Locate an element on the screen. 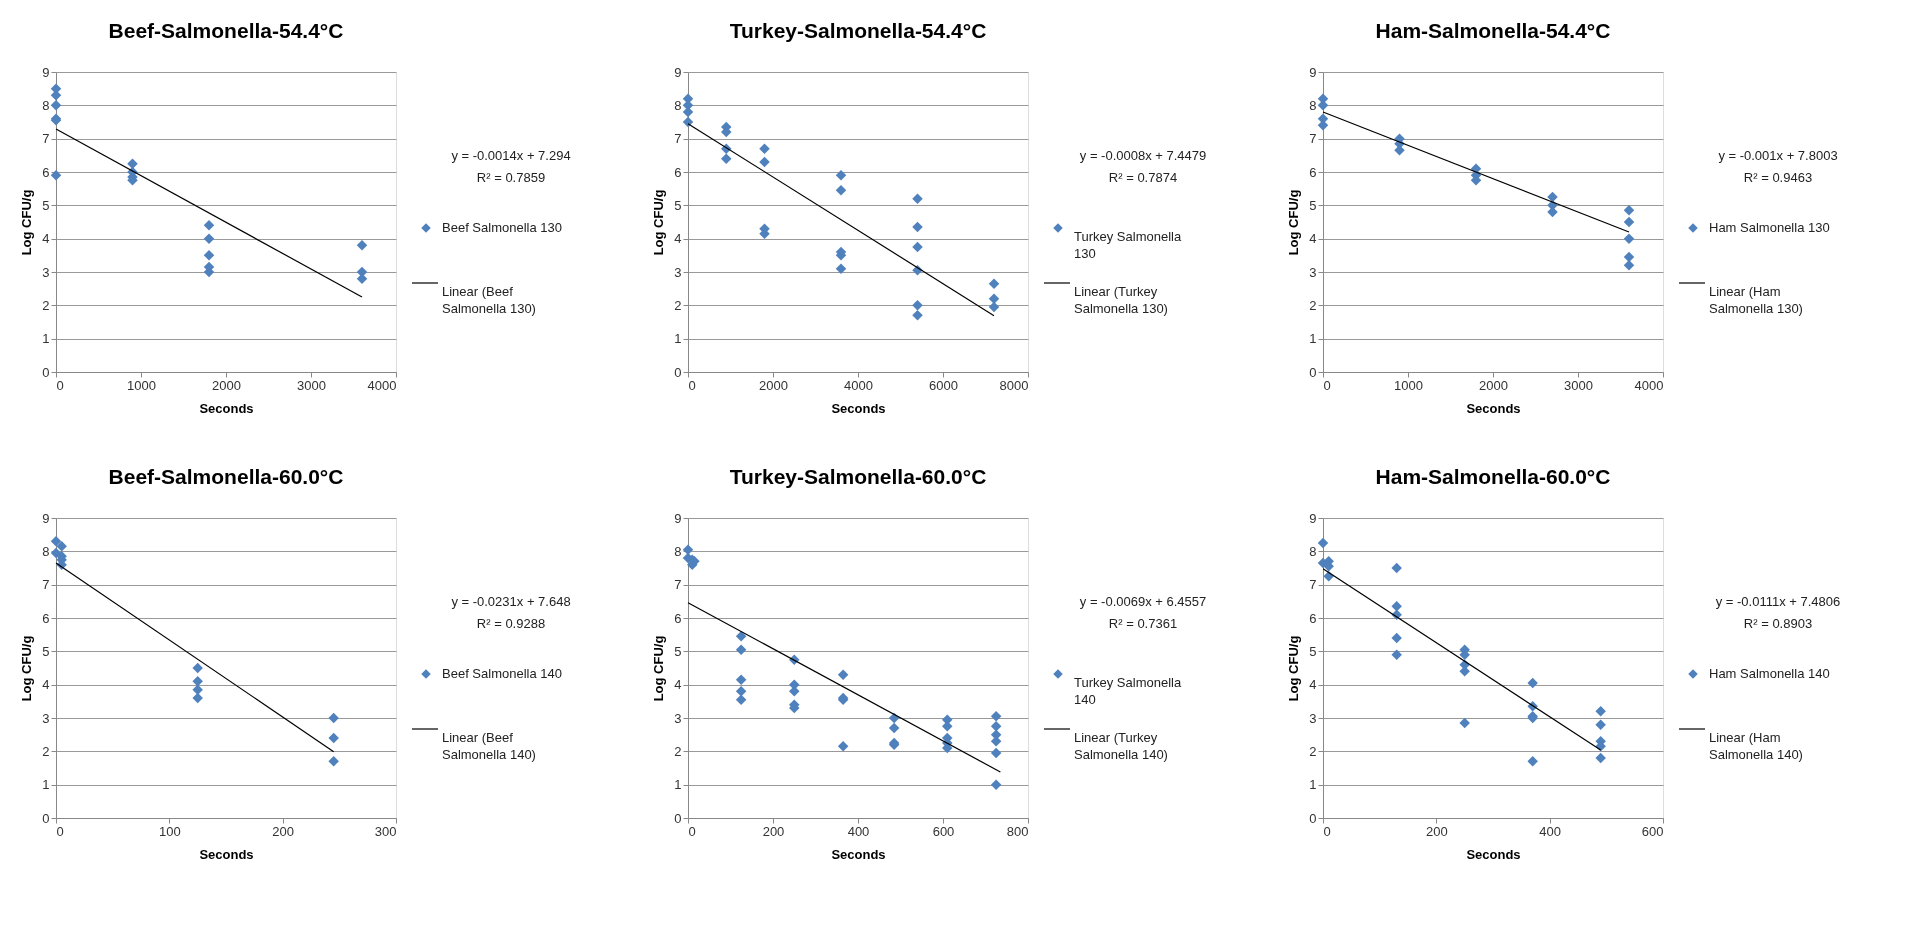  y-tick-label: 8 is located at coordinates (678, 551).